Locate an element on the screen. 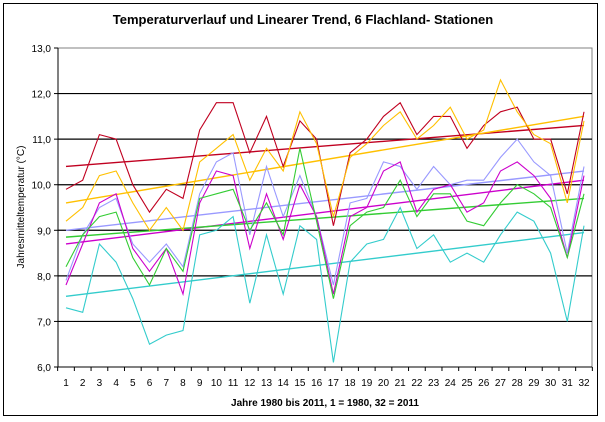 This screenshot has height=422, width=605. x-tick-label: 27 is located at coordinates (501, 383).